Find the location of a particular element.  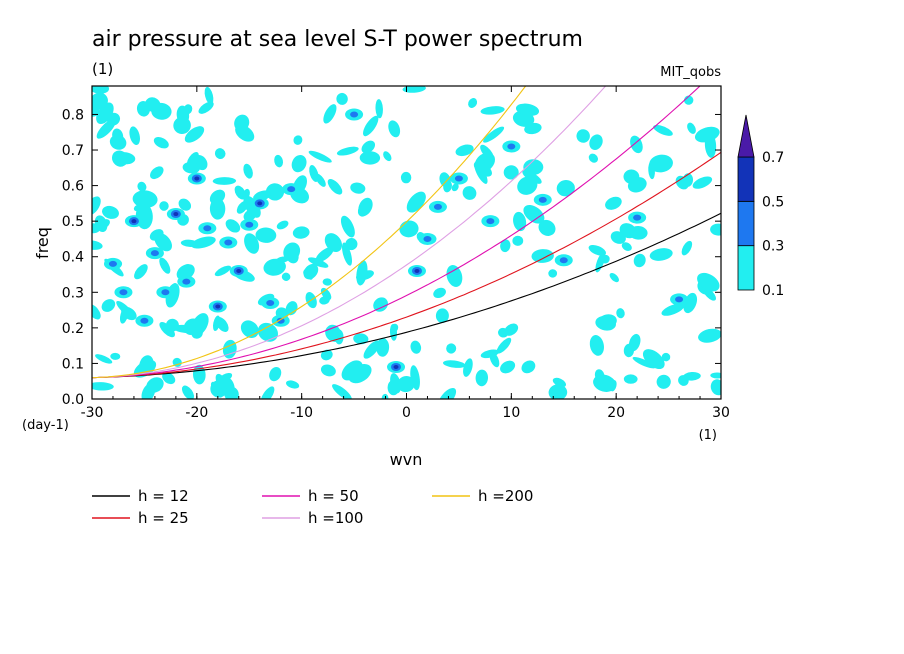

x-tick-label: -20 is located at coordinates (196, 413).